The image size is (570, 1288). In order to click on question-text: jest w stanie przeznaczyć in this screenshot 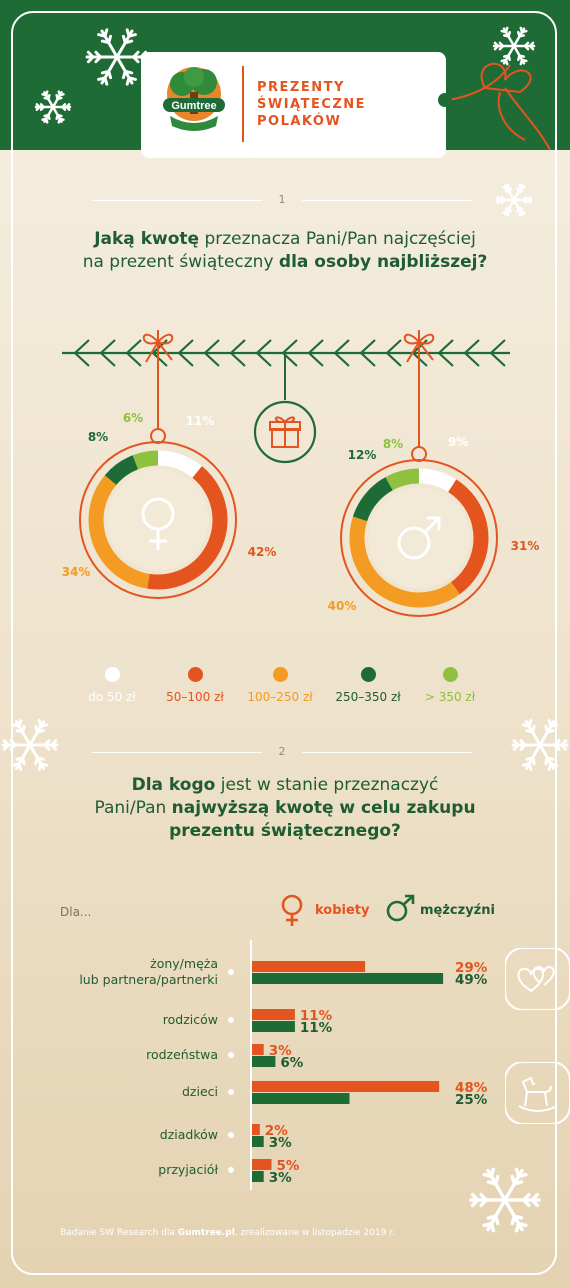, I will do `click(327, 785)`.